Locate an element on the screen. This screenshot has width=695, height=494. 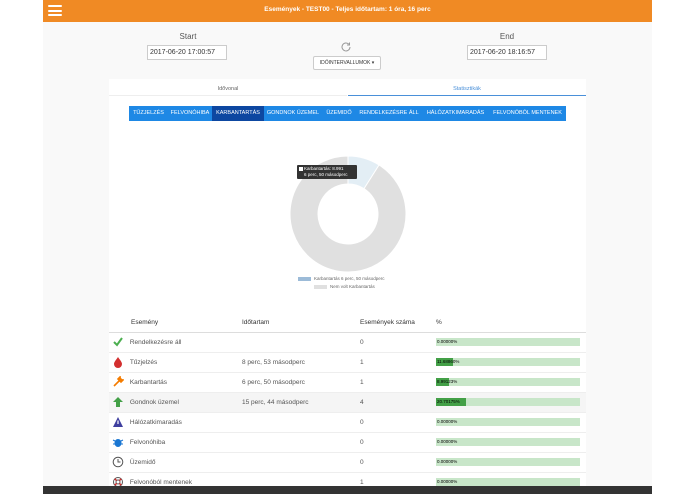
percent-cell: 20.70175% is located at coordinates (509, 402).